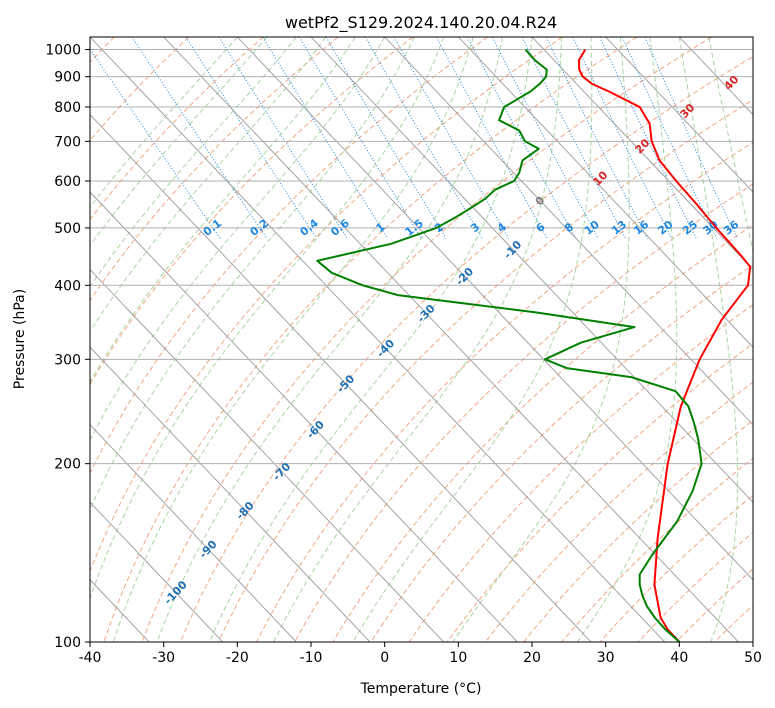  I want to click on y-tick-label: 800, so click(67, 108).